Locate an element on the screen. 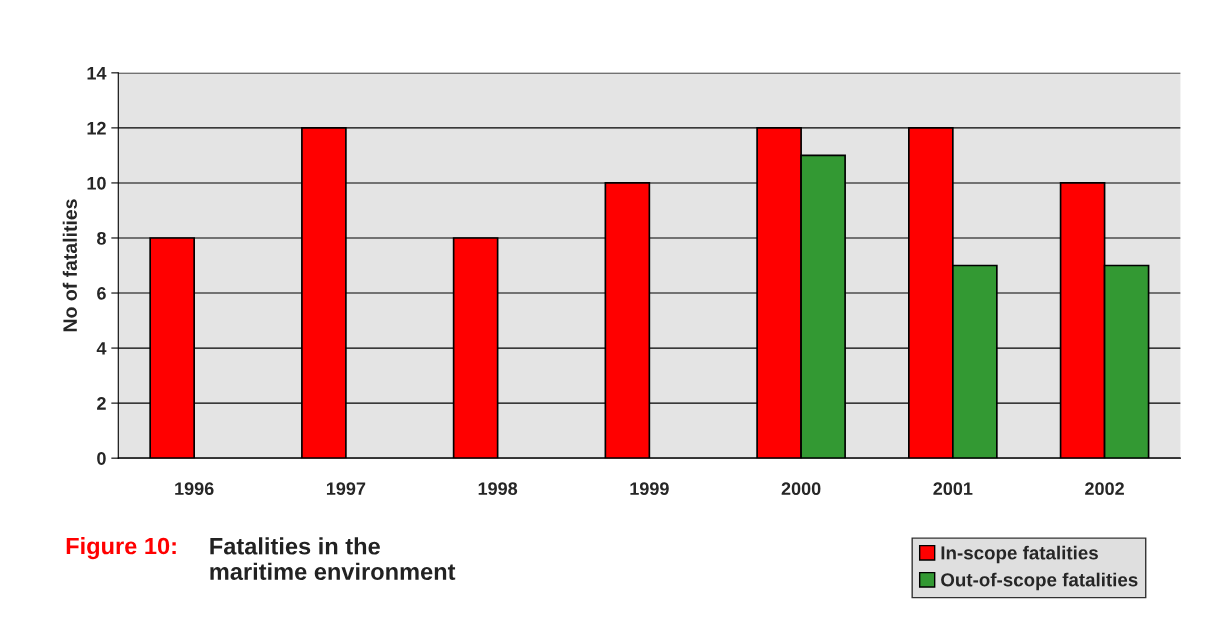 The width and height of the screenshot is (1207, 639). text: Fatalities in the maritime environment is located at coordinates (333, 559).